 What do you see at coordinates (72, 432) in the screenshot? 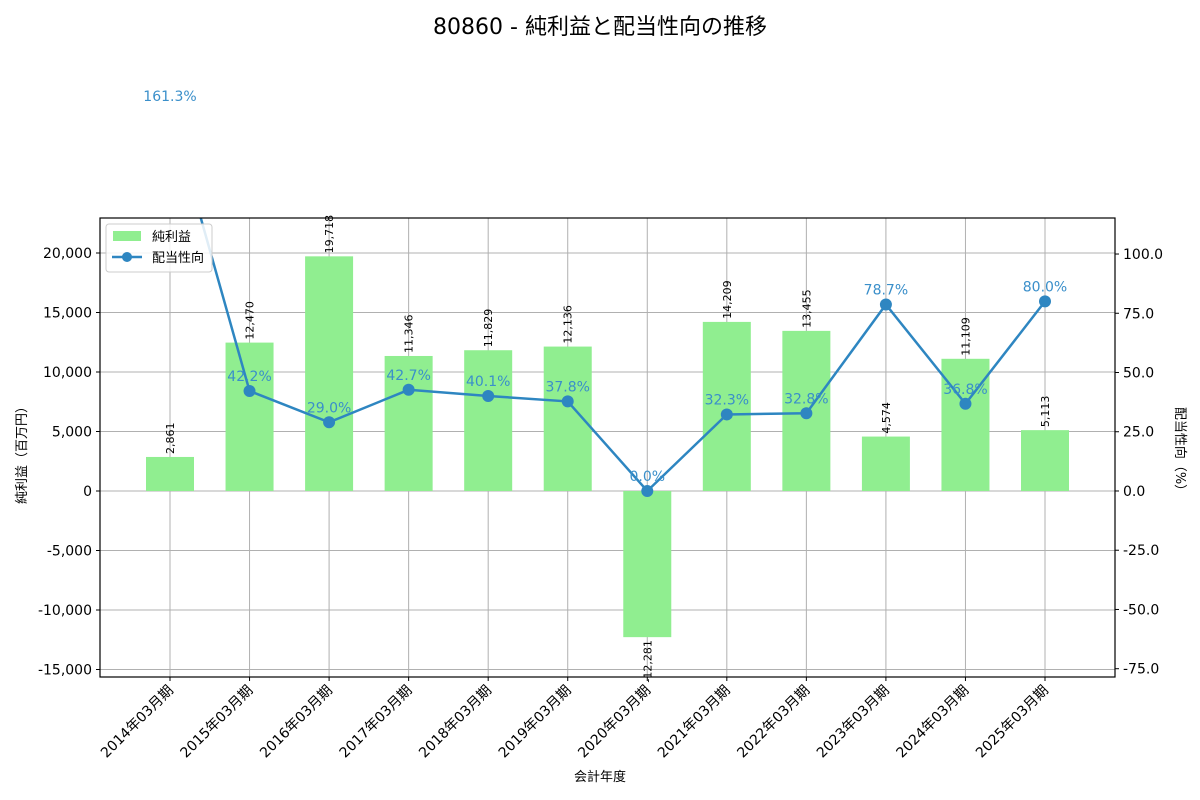
I see `left-tick-label: 5,000` at bounding box center [72, 432].